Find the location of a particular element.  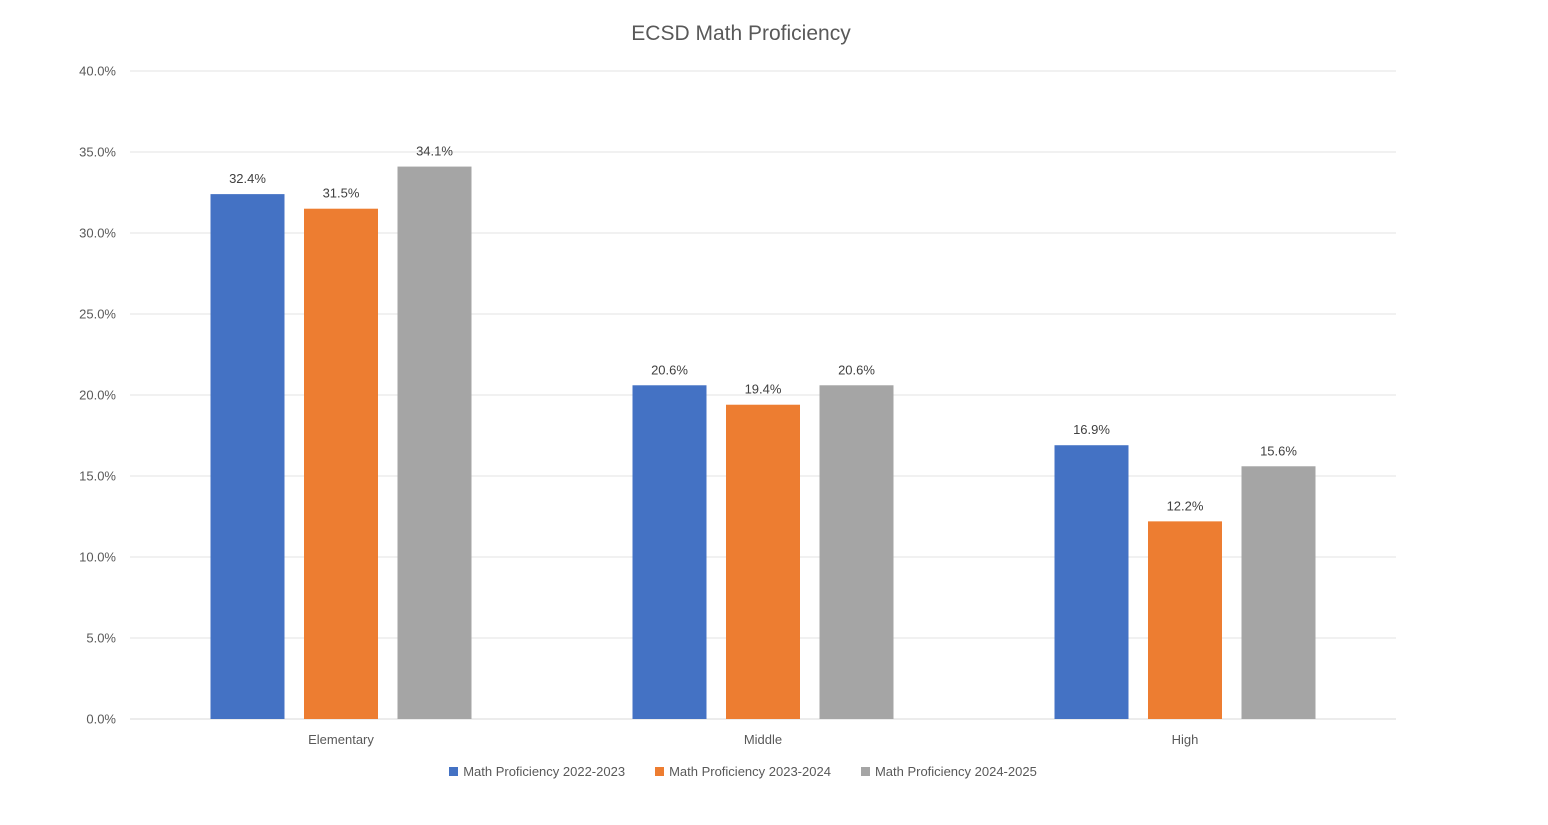

x-tick-label: Middle is located at coordinates (763, 739).